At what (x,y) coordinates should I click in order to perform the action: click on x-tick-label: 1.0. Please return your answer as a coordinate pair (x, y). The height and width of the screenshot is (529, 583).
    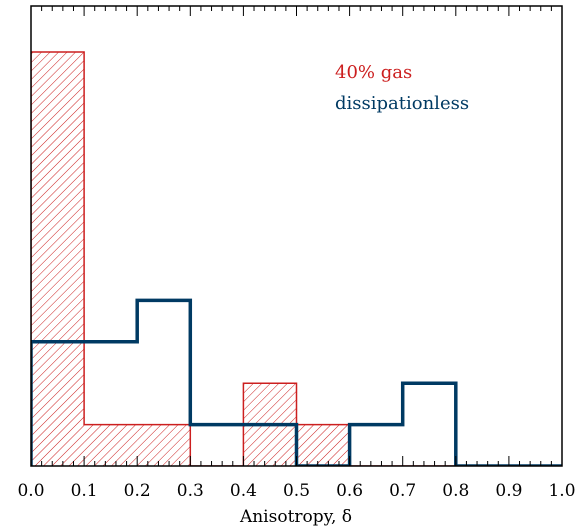
    Looking at the image, I should click on (561, 491).